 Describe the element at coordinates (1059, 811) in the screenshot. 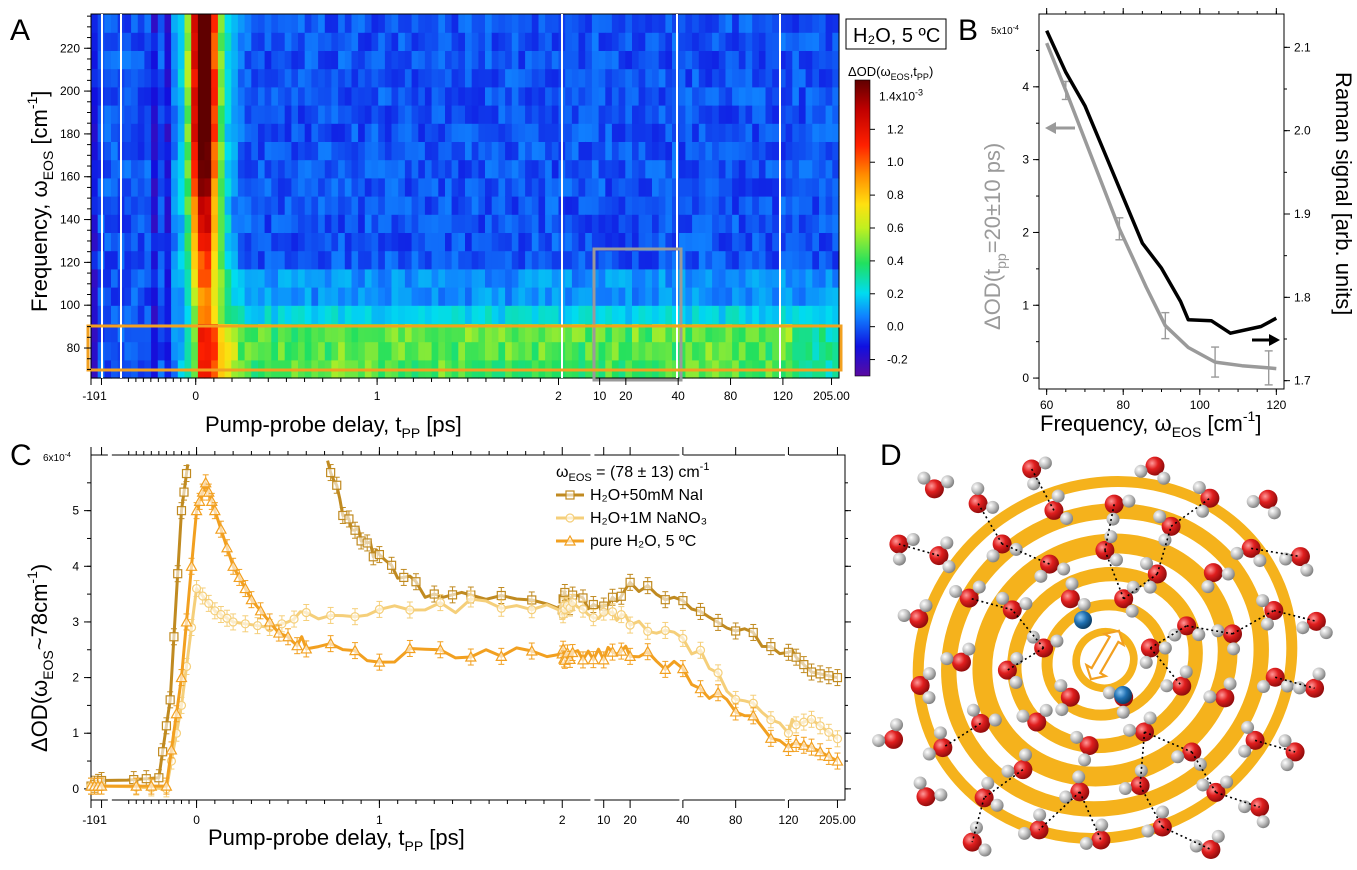

I see `hydrogen-bond` at that location.